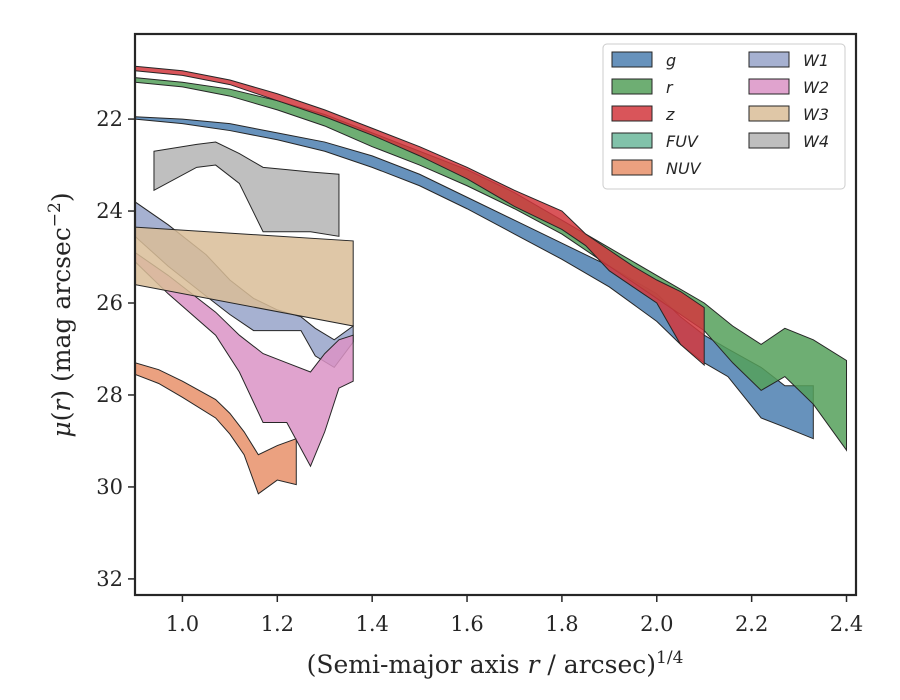 This screenshot has height=700, width=900. I want to click on legend-label-fuv: FUV, so click(682, 141).